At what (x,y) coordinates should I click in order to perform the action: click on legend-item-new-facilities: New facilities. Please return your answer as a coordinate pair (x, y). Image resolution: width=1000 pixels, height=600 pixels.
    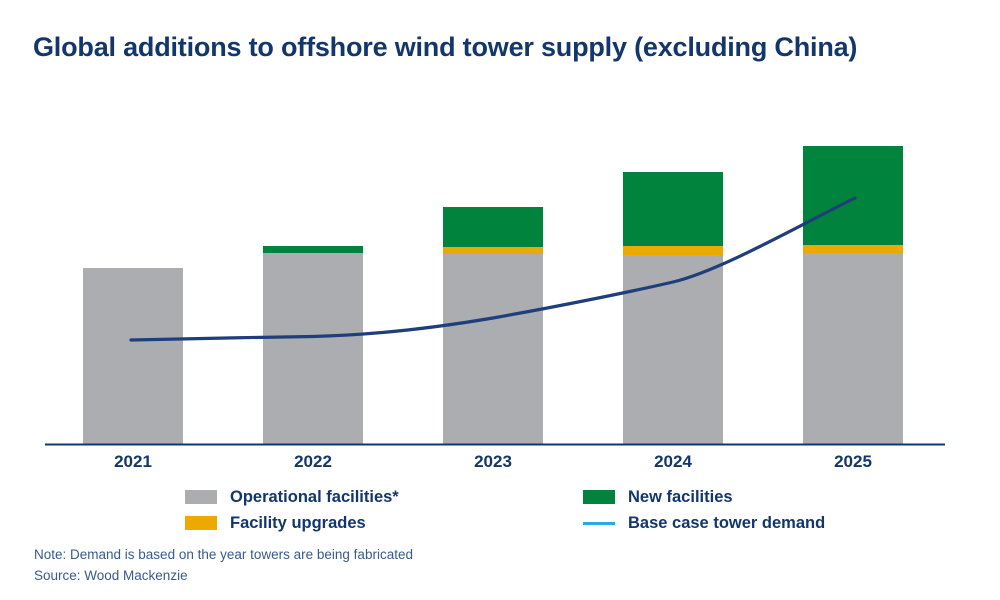
    Looking at the image, I should click on (773, 497).